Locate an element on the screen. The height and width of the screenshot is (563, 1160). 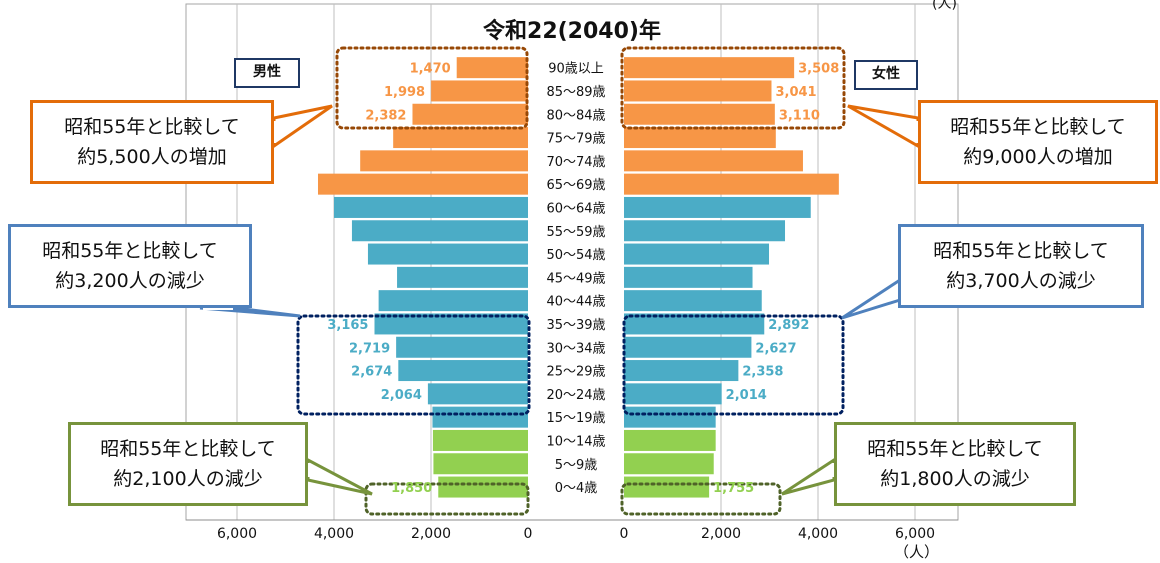
age-category-label: 65～69歳 is located at coordinates (575, 185).